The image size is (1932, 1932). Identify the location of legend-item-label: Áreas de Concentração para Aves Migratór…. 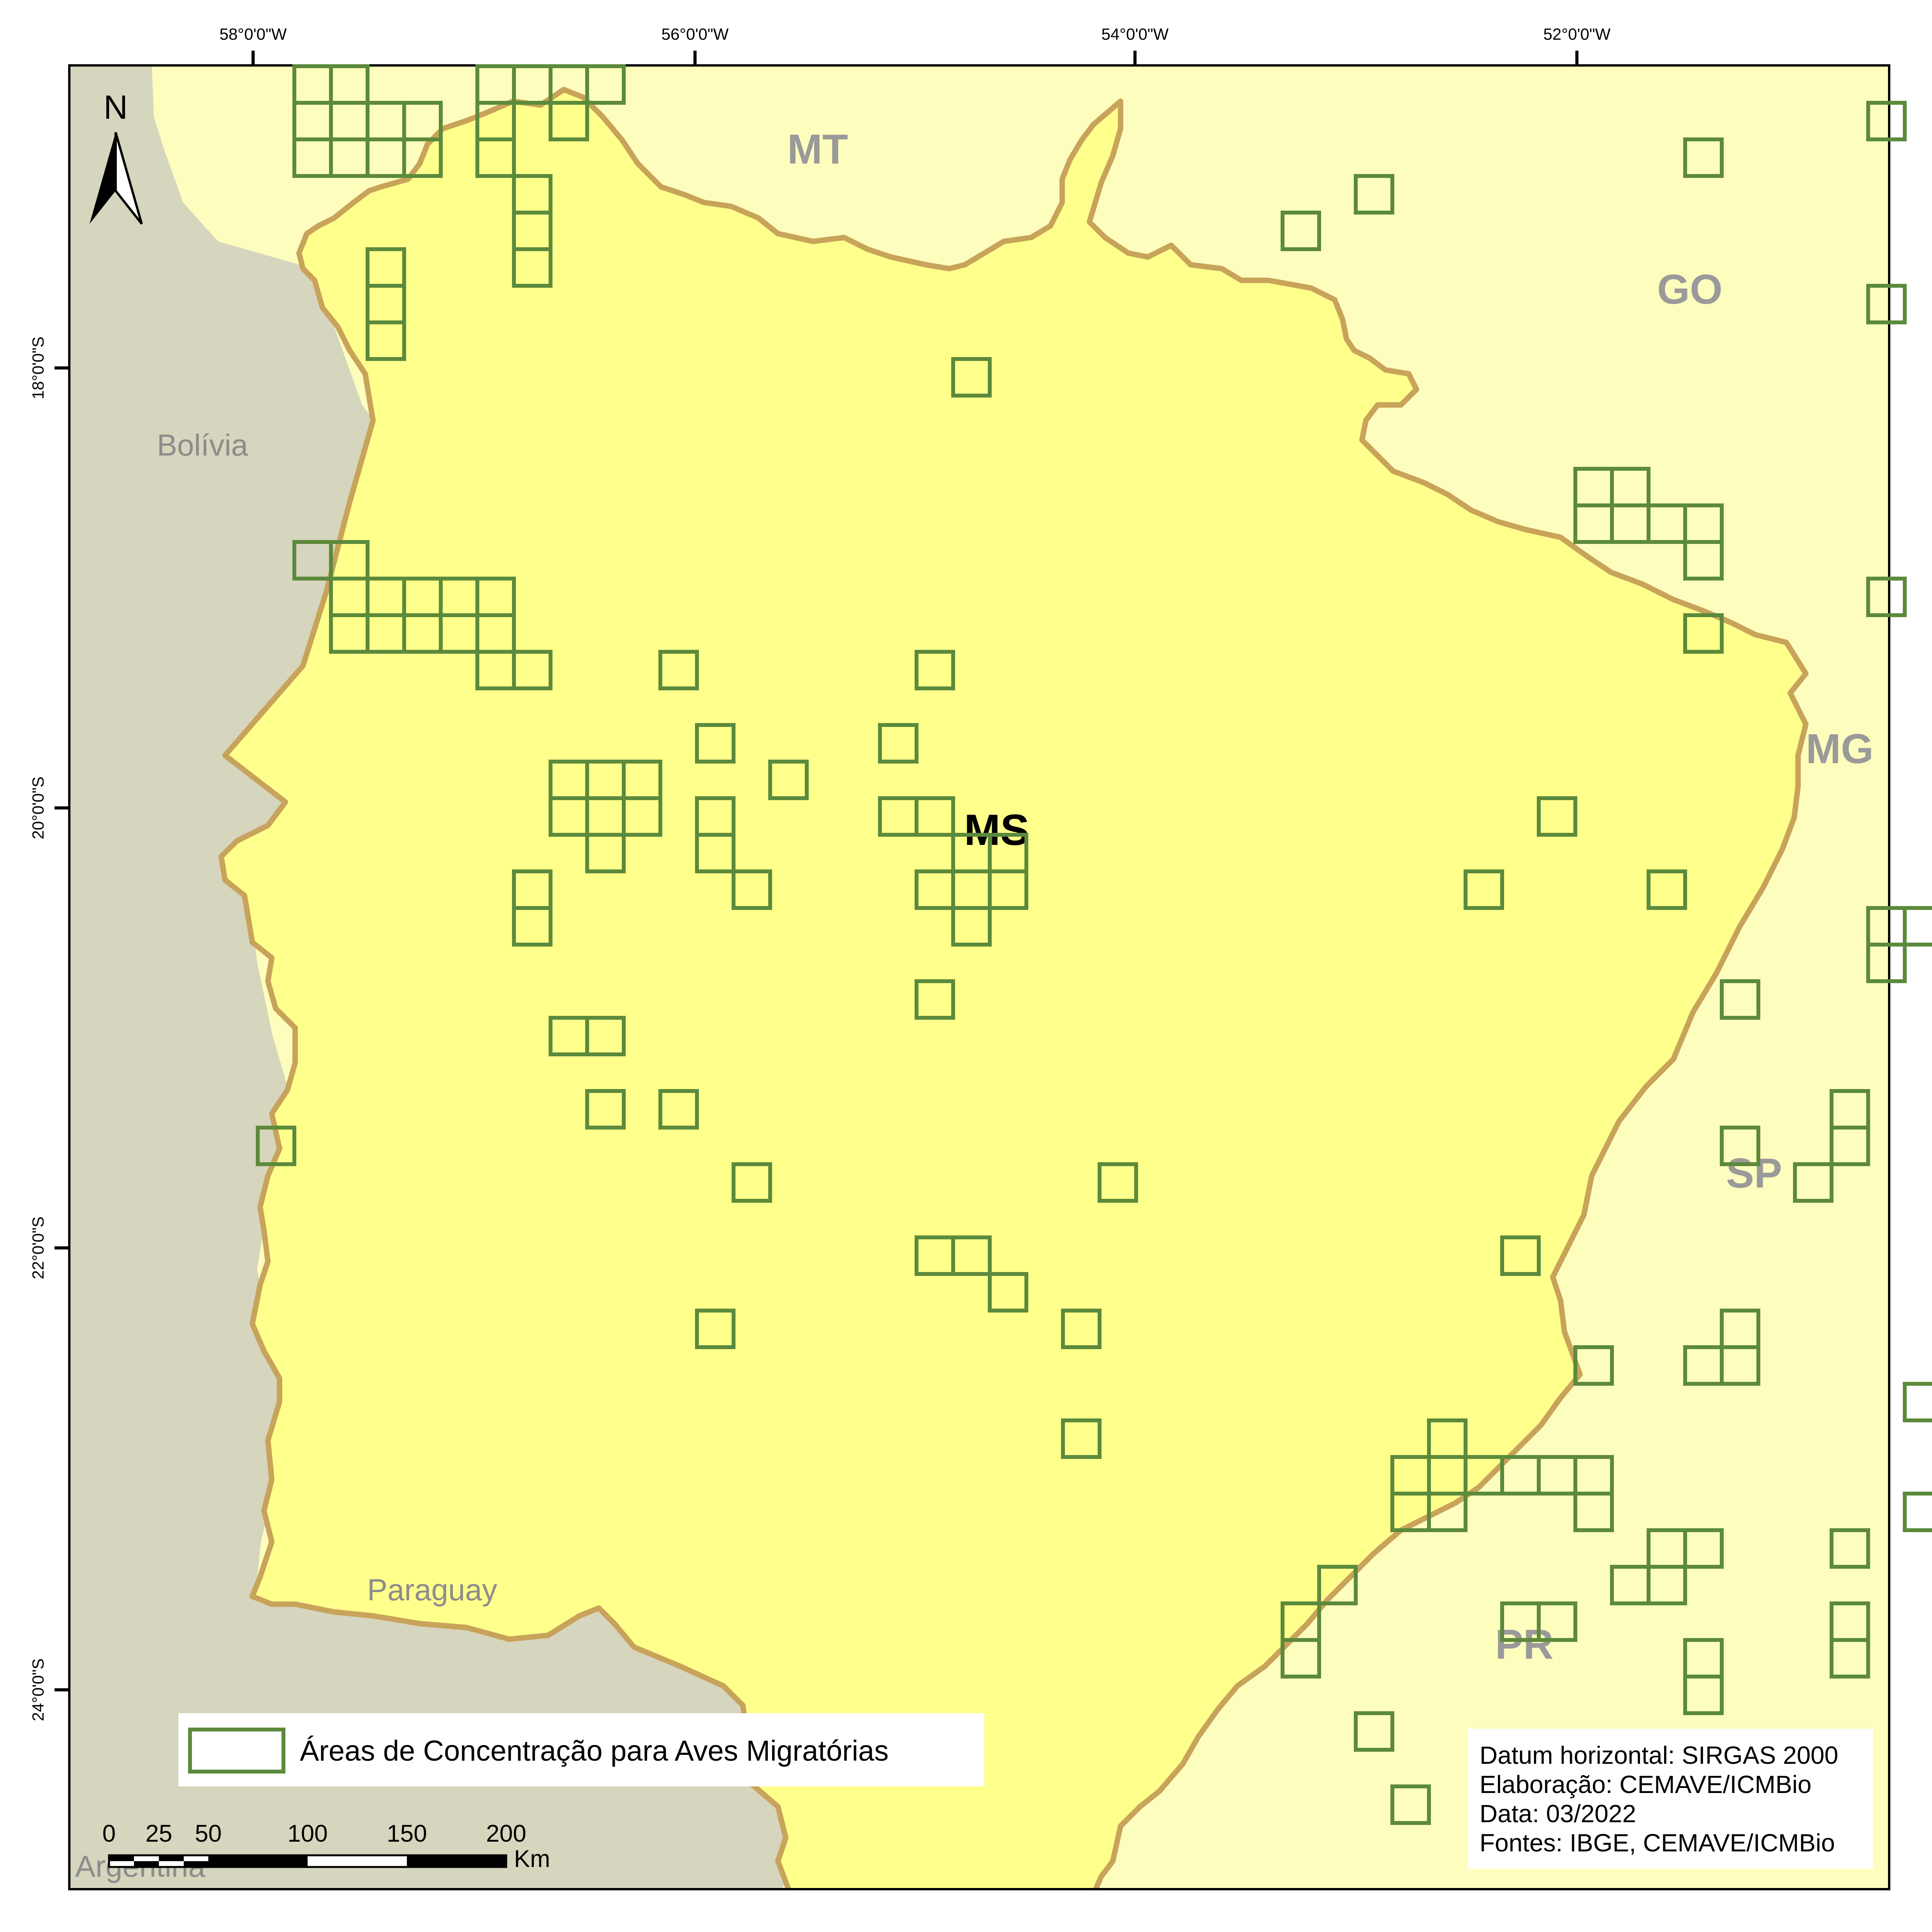
(594, 1751).